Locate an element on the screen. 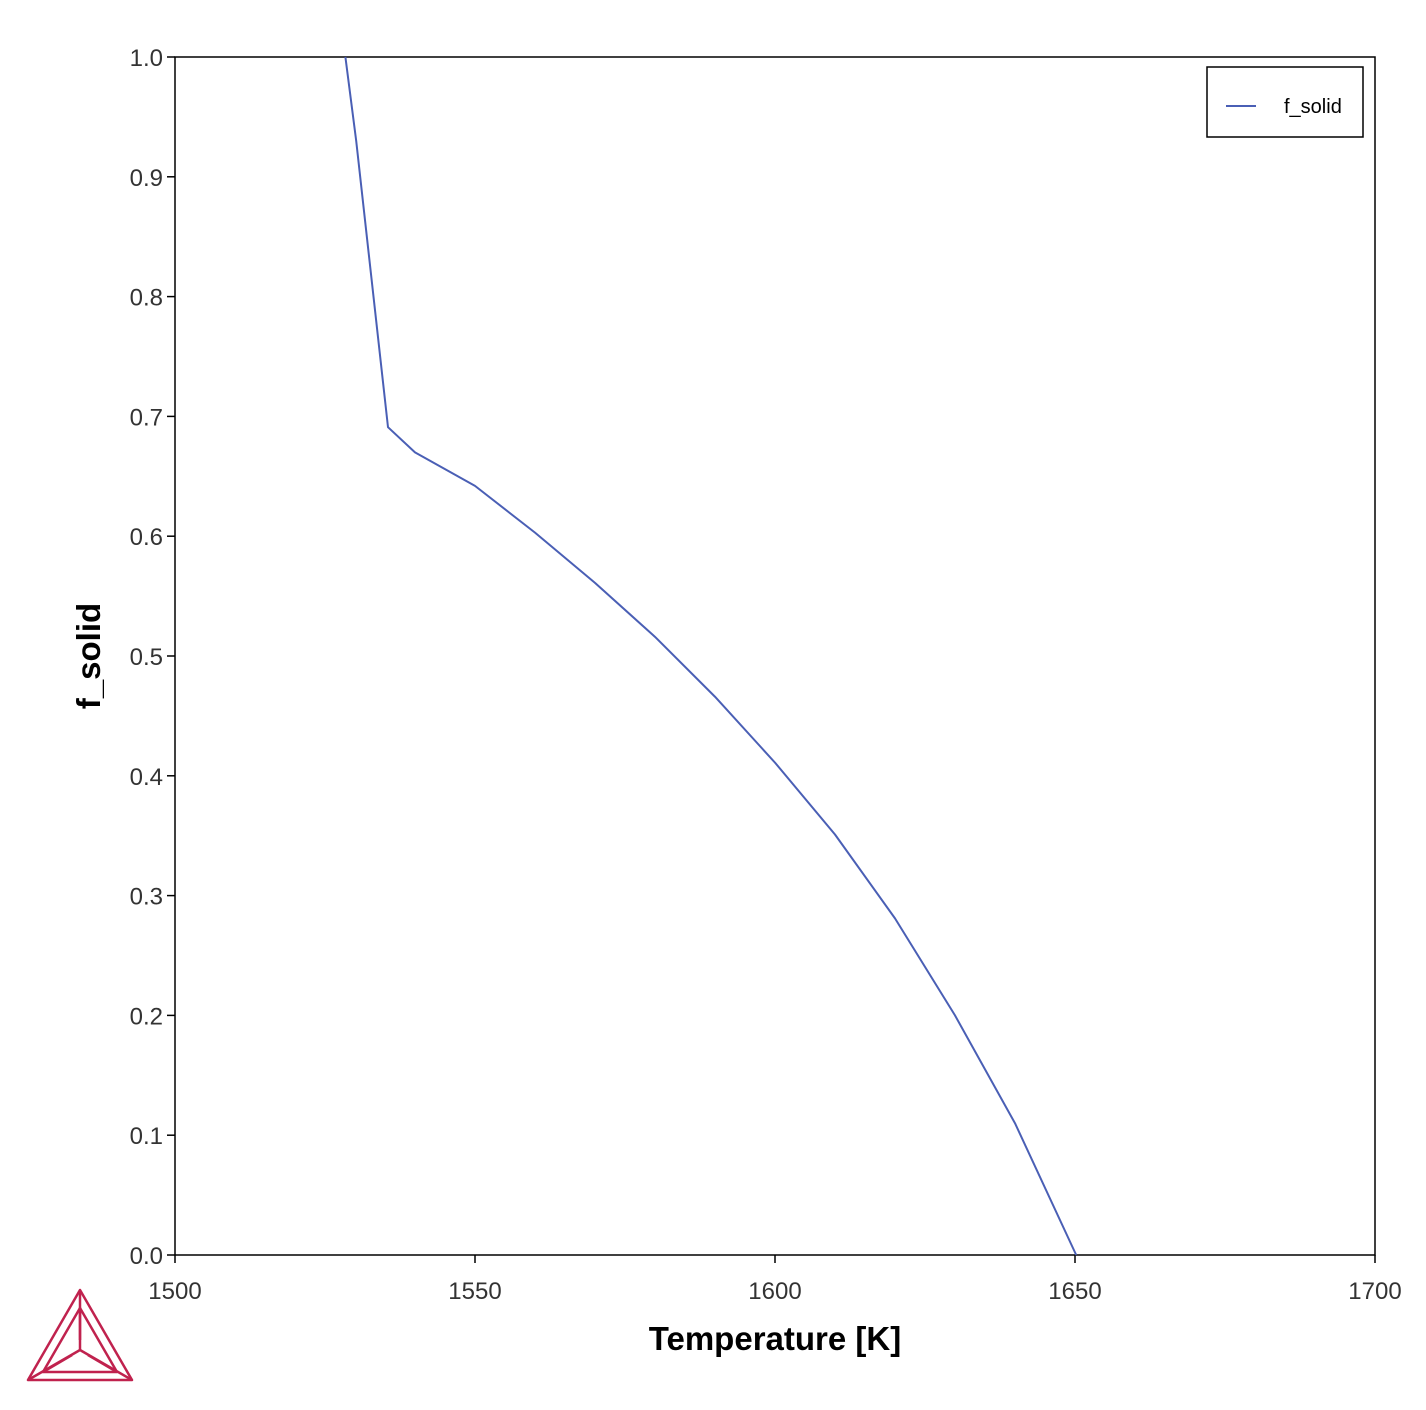  x-tick-label: 1500 is located at coordinates (174, 1291).